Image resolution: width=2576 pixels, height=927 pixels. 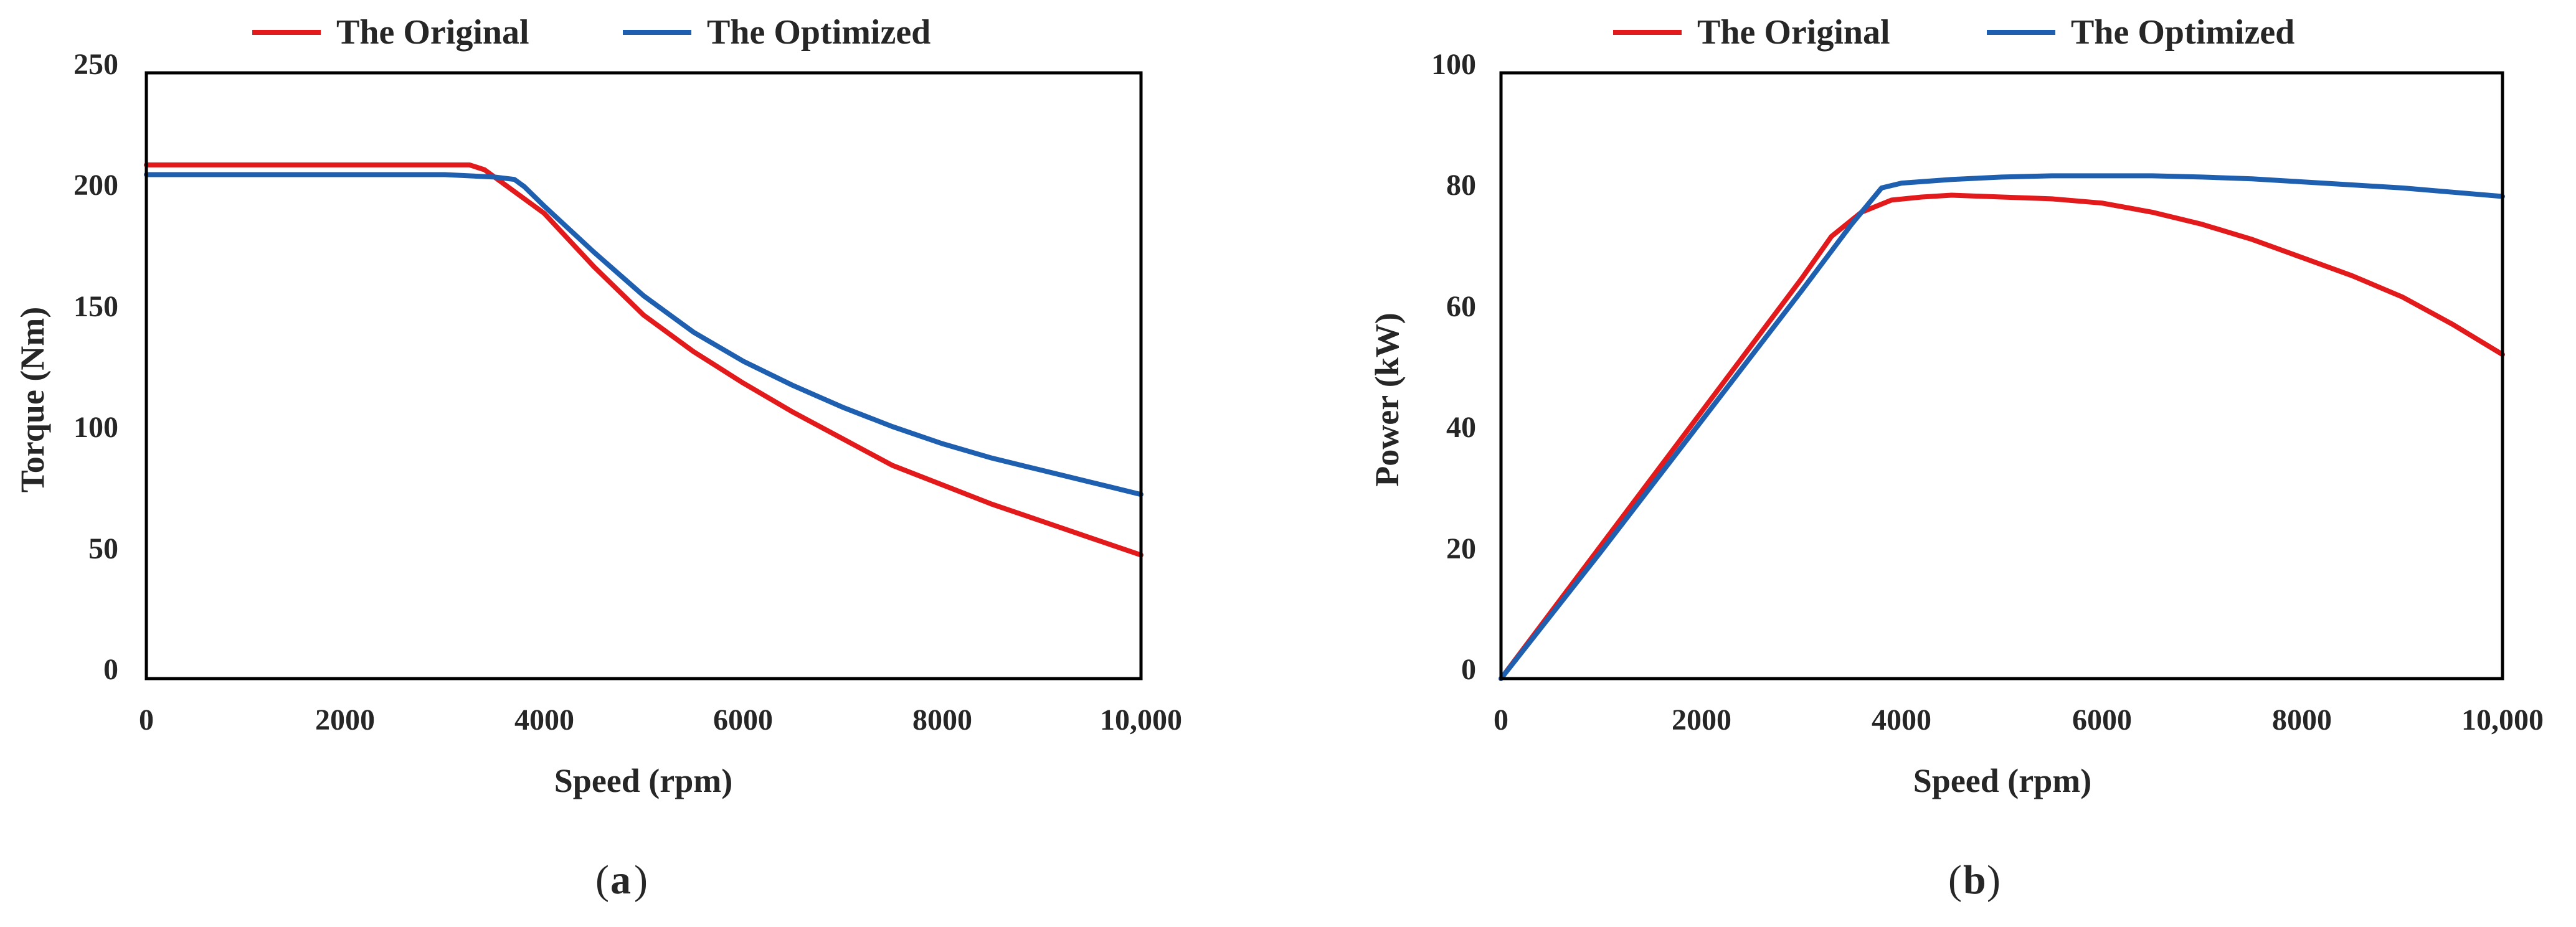 What do you see at coordinates (602, 880) in the screenshot?
I see `panel-label-a: (` at bounding box center [602, 880].